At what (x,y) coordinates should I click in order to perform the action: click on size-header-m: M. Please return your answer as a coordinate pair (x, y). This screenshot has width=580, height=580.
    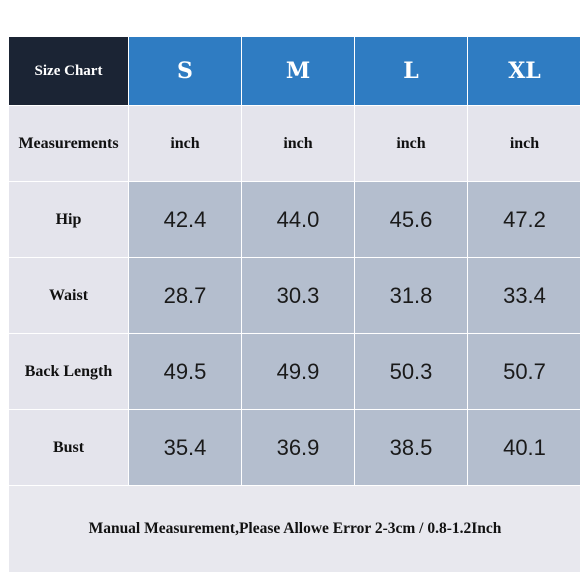
    Looking at the image, I should click on (298, 71).